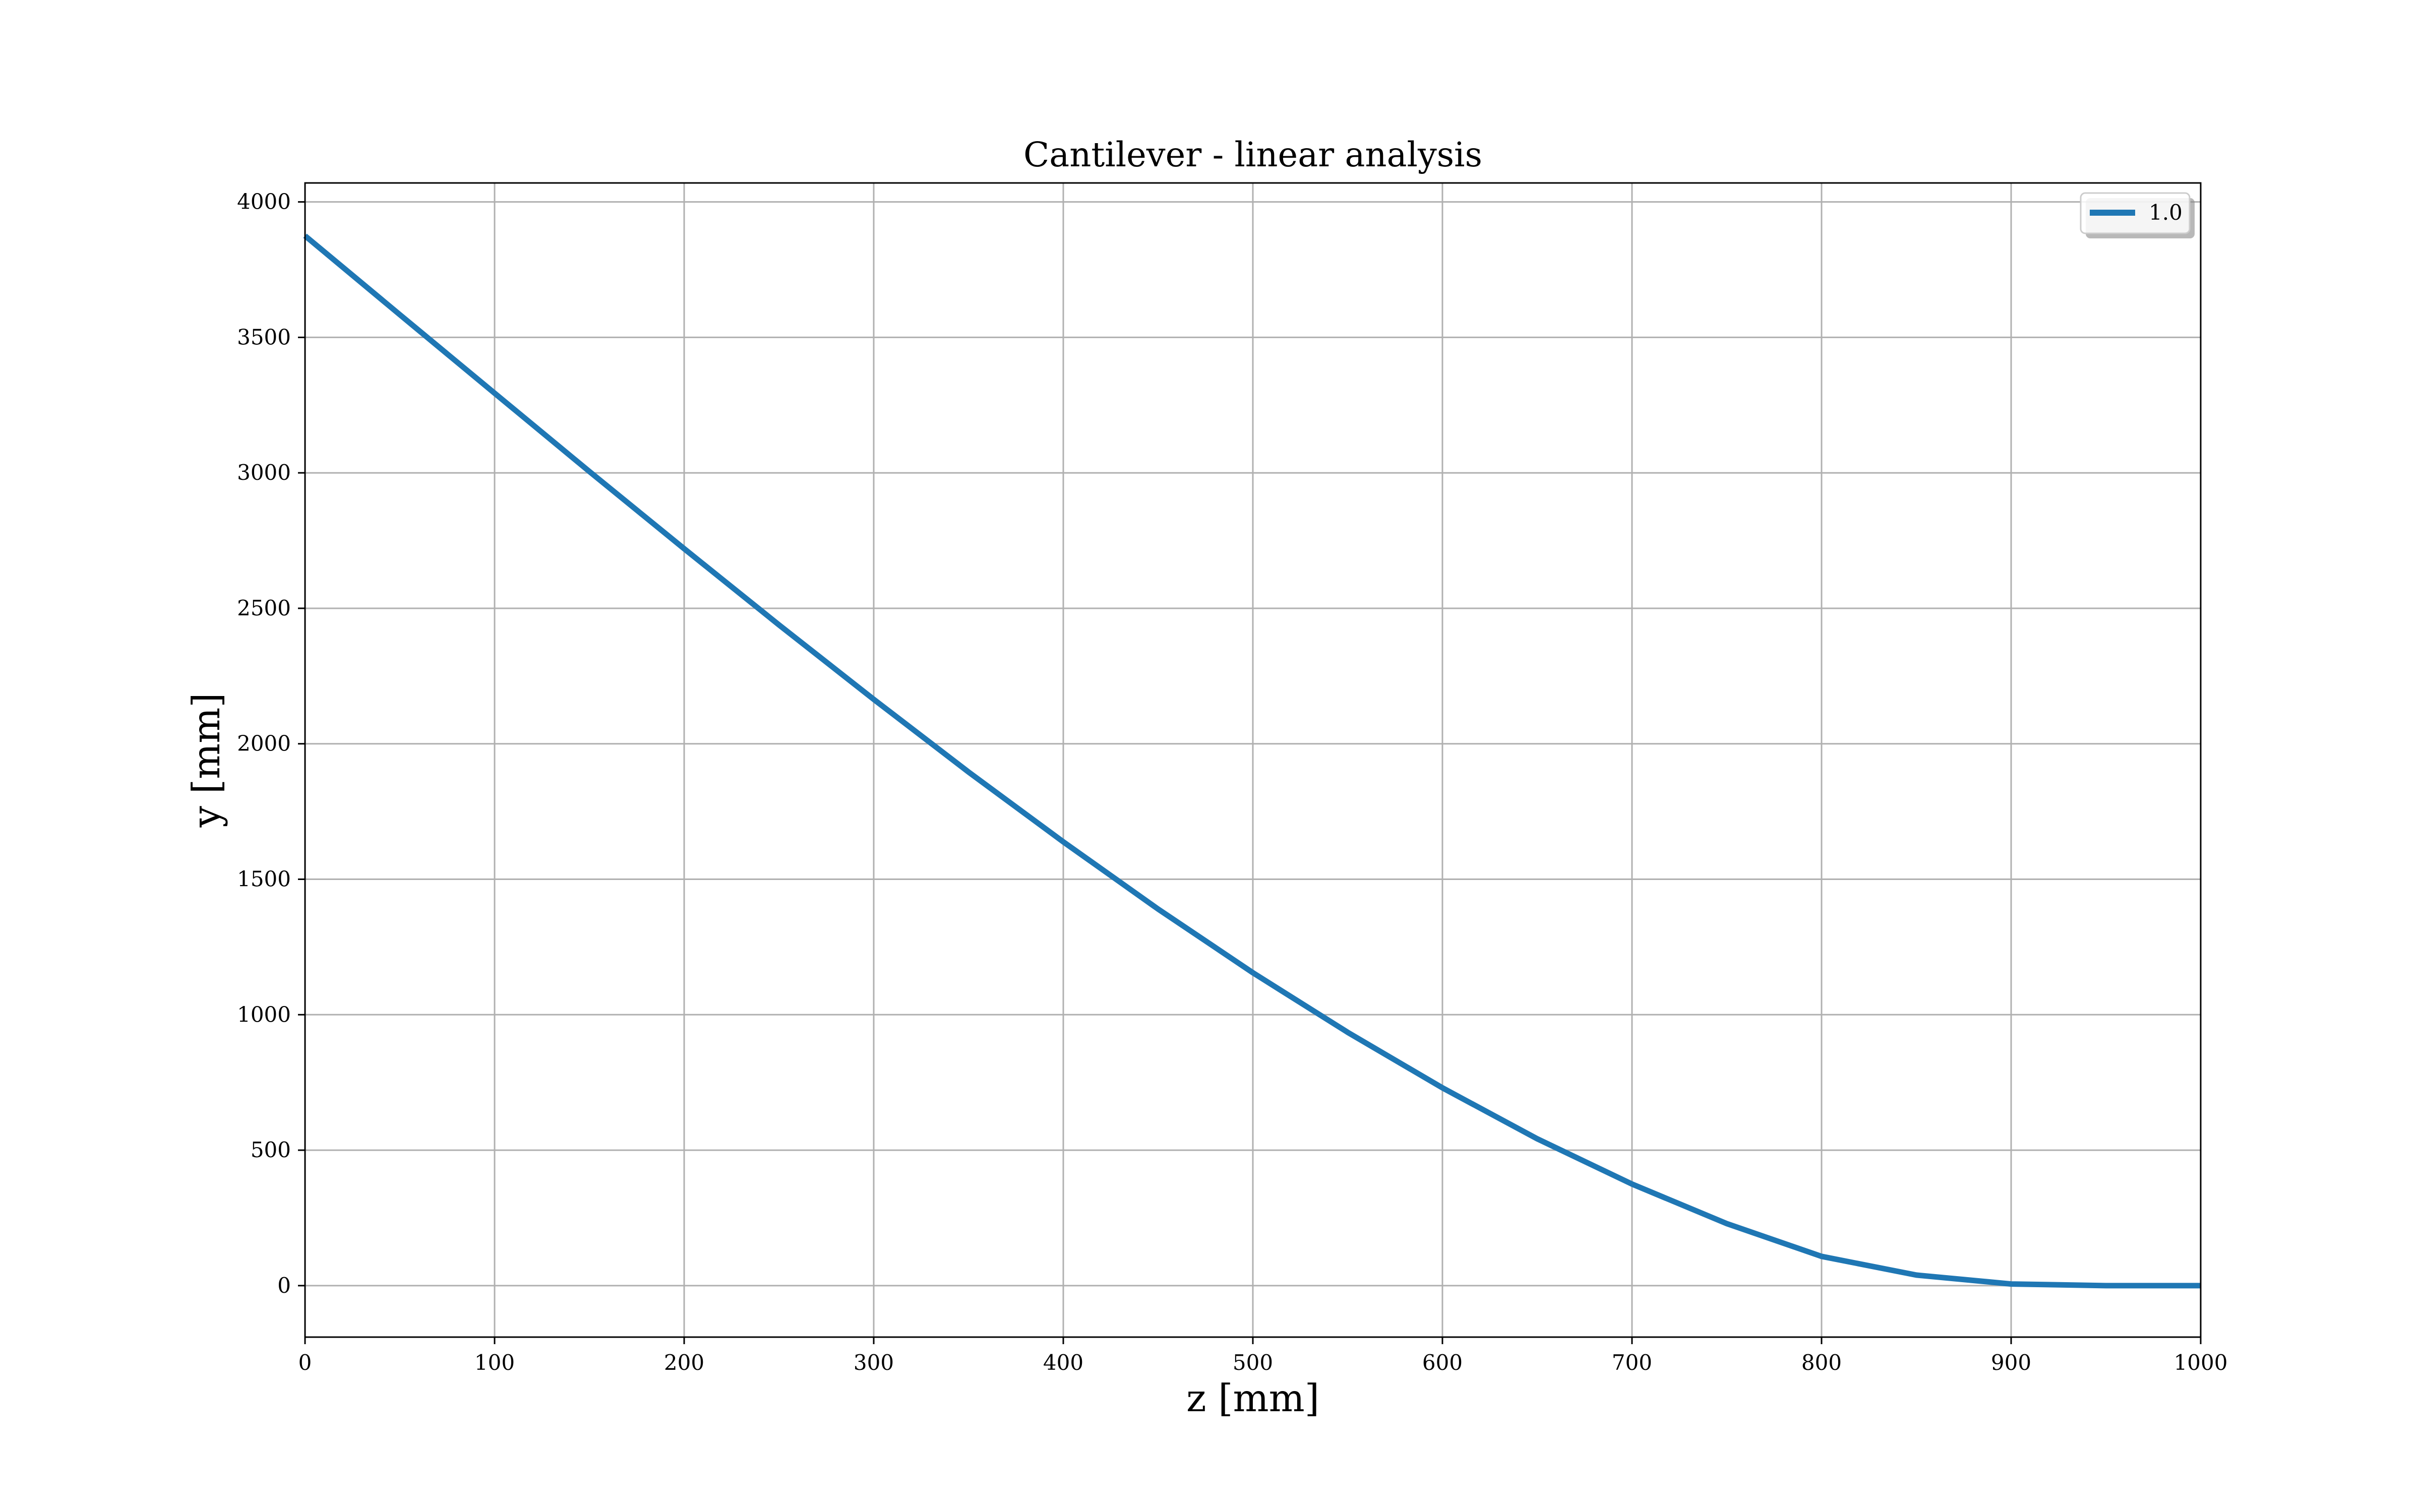 This screenshot has height=1512, width=2420. I want to click on x-tick-label: 700, so click(1632, 1362).